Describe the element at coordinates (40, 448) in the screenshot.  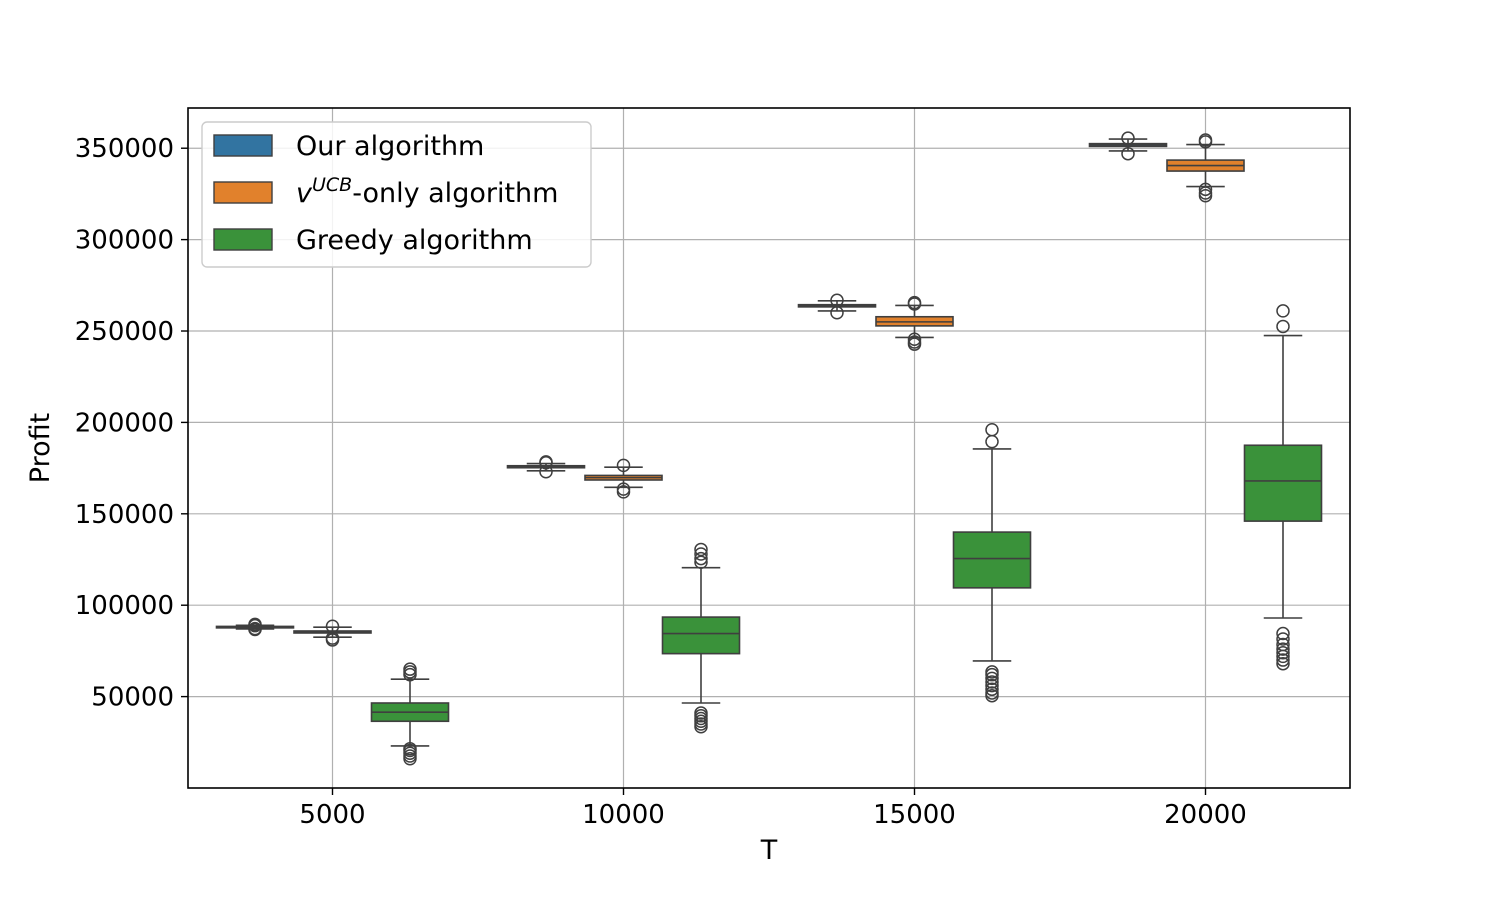
I see `y-axis-label: Profit` at that location.